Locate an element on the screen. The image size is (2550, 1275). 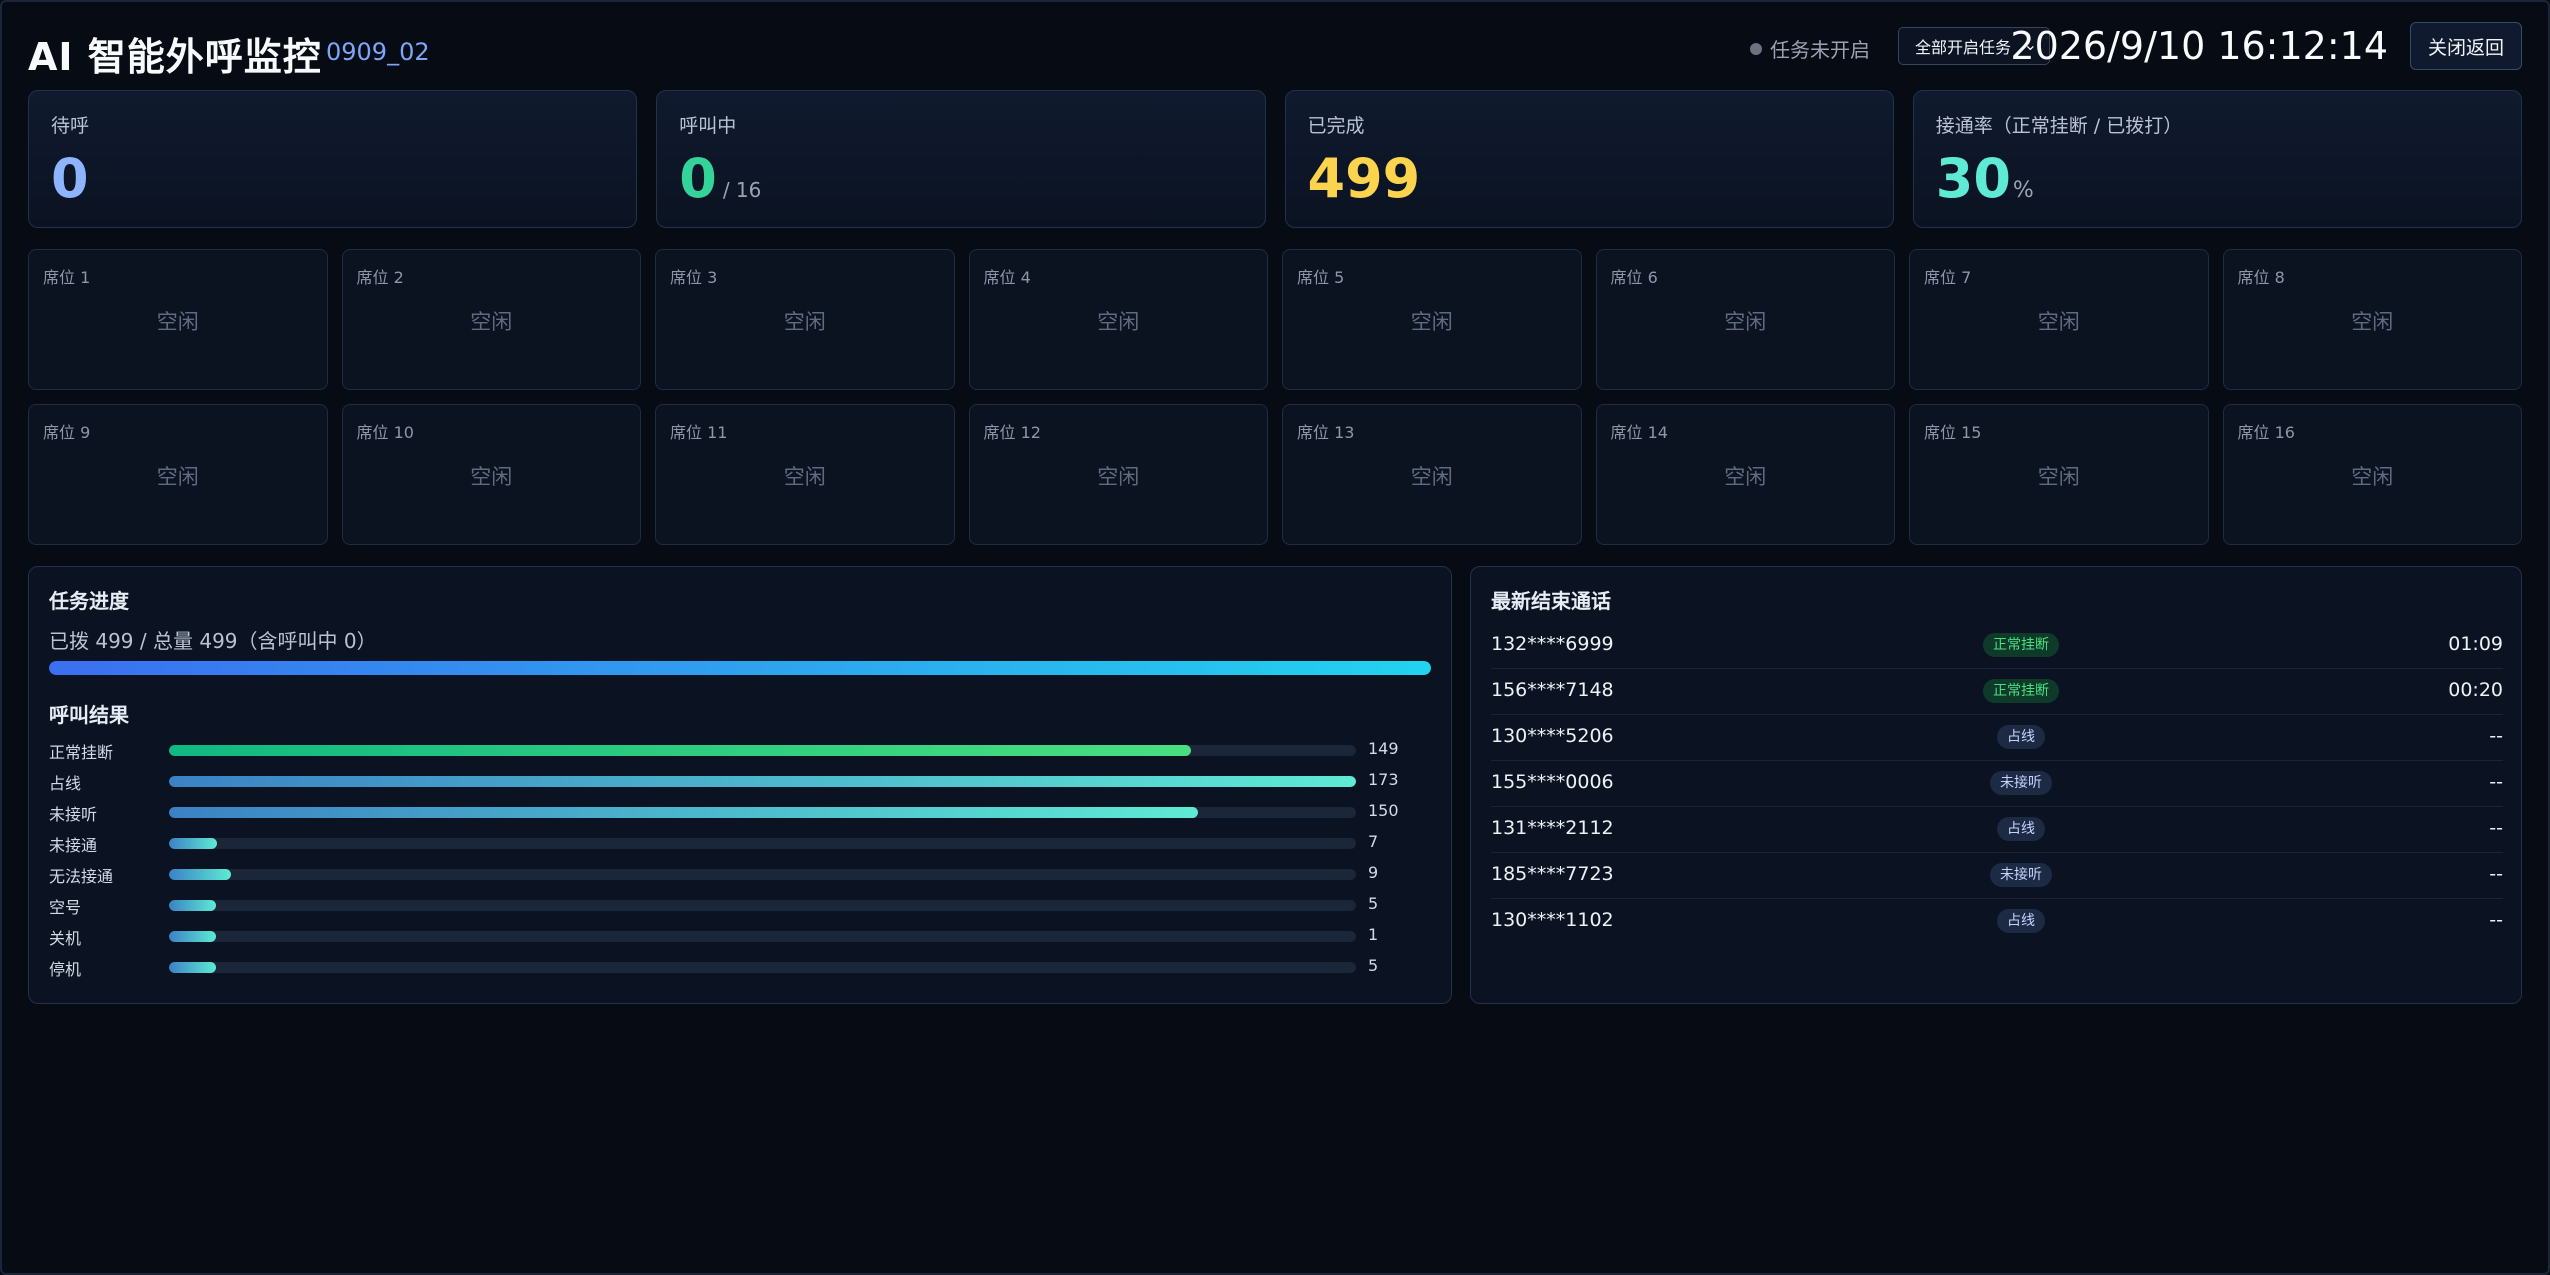
seat-card: 席位 5 空闲 is located at coordinates (1432, 319).